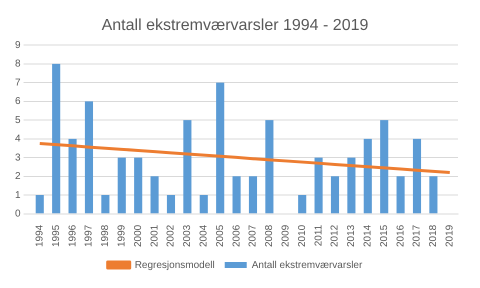 This screenshot has width=480, height=288. Describe the element at coordinates (122, 236) in the screenshot. I see `x-tick-label: 1999` at that location.